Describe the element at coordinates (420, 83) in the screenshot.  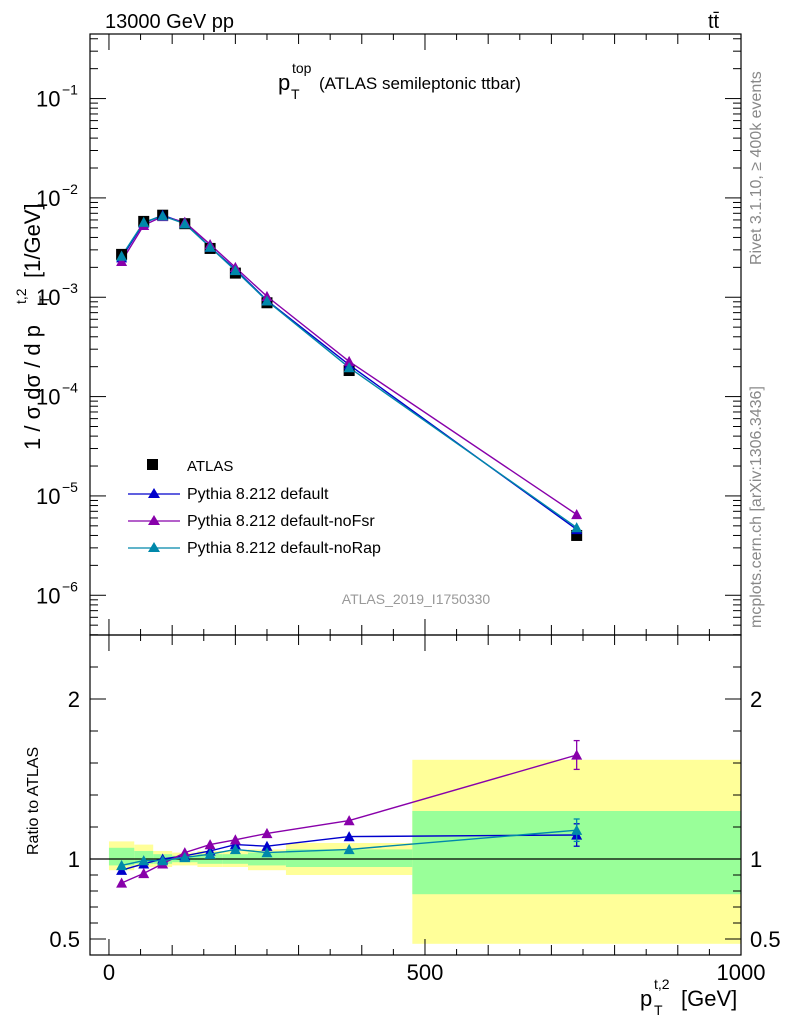
I see `title-rest: (ATLAS semileptonic ttbar)` at that location.